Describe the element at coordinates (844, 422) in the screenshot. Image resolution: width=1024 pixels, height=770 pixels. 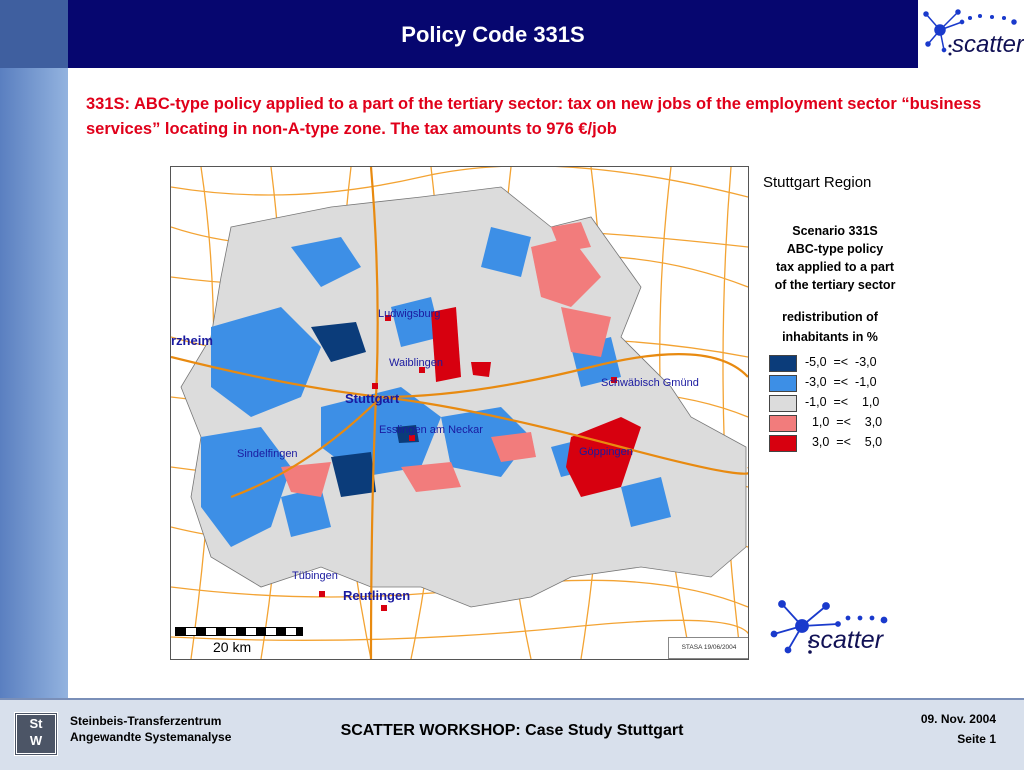
I see `legend-range: 1,0 =< 3,0` at that location.